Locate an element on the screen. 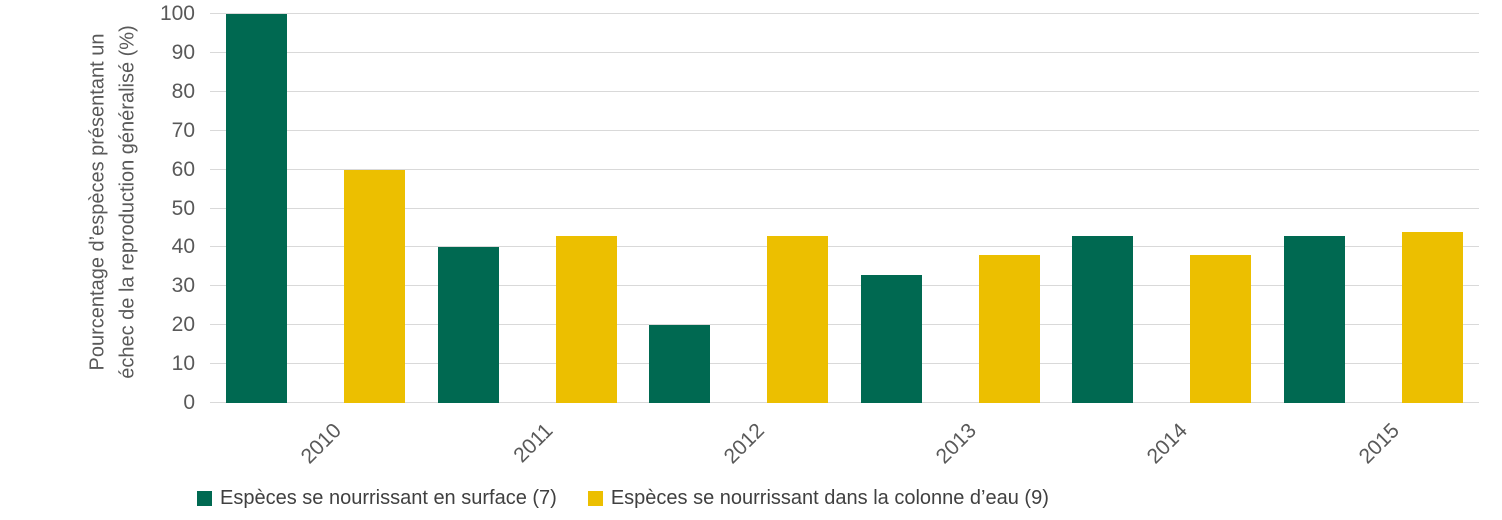 The height and width of the screenshot is (520, 1502). bar-group-2015 is located at coordinates (1374, 208).